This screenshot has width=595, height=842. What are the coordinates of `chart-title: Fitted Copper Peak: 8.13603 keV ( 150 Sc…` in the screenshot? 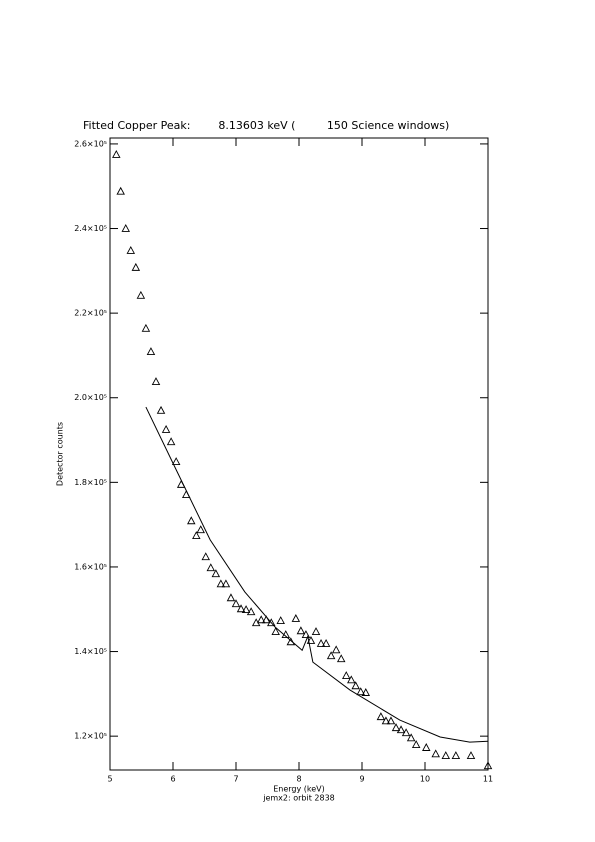 It's located at (266, 125).